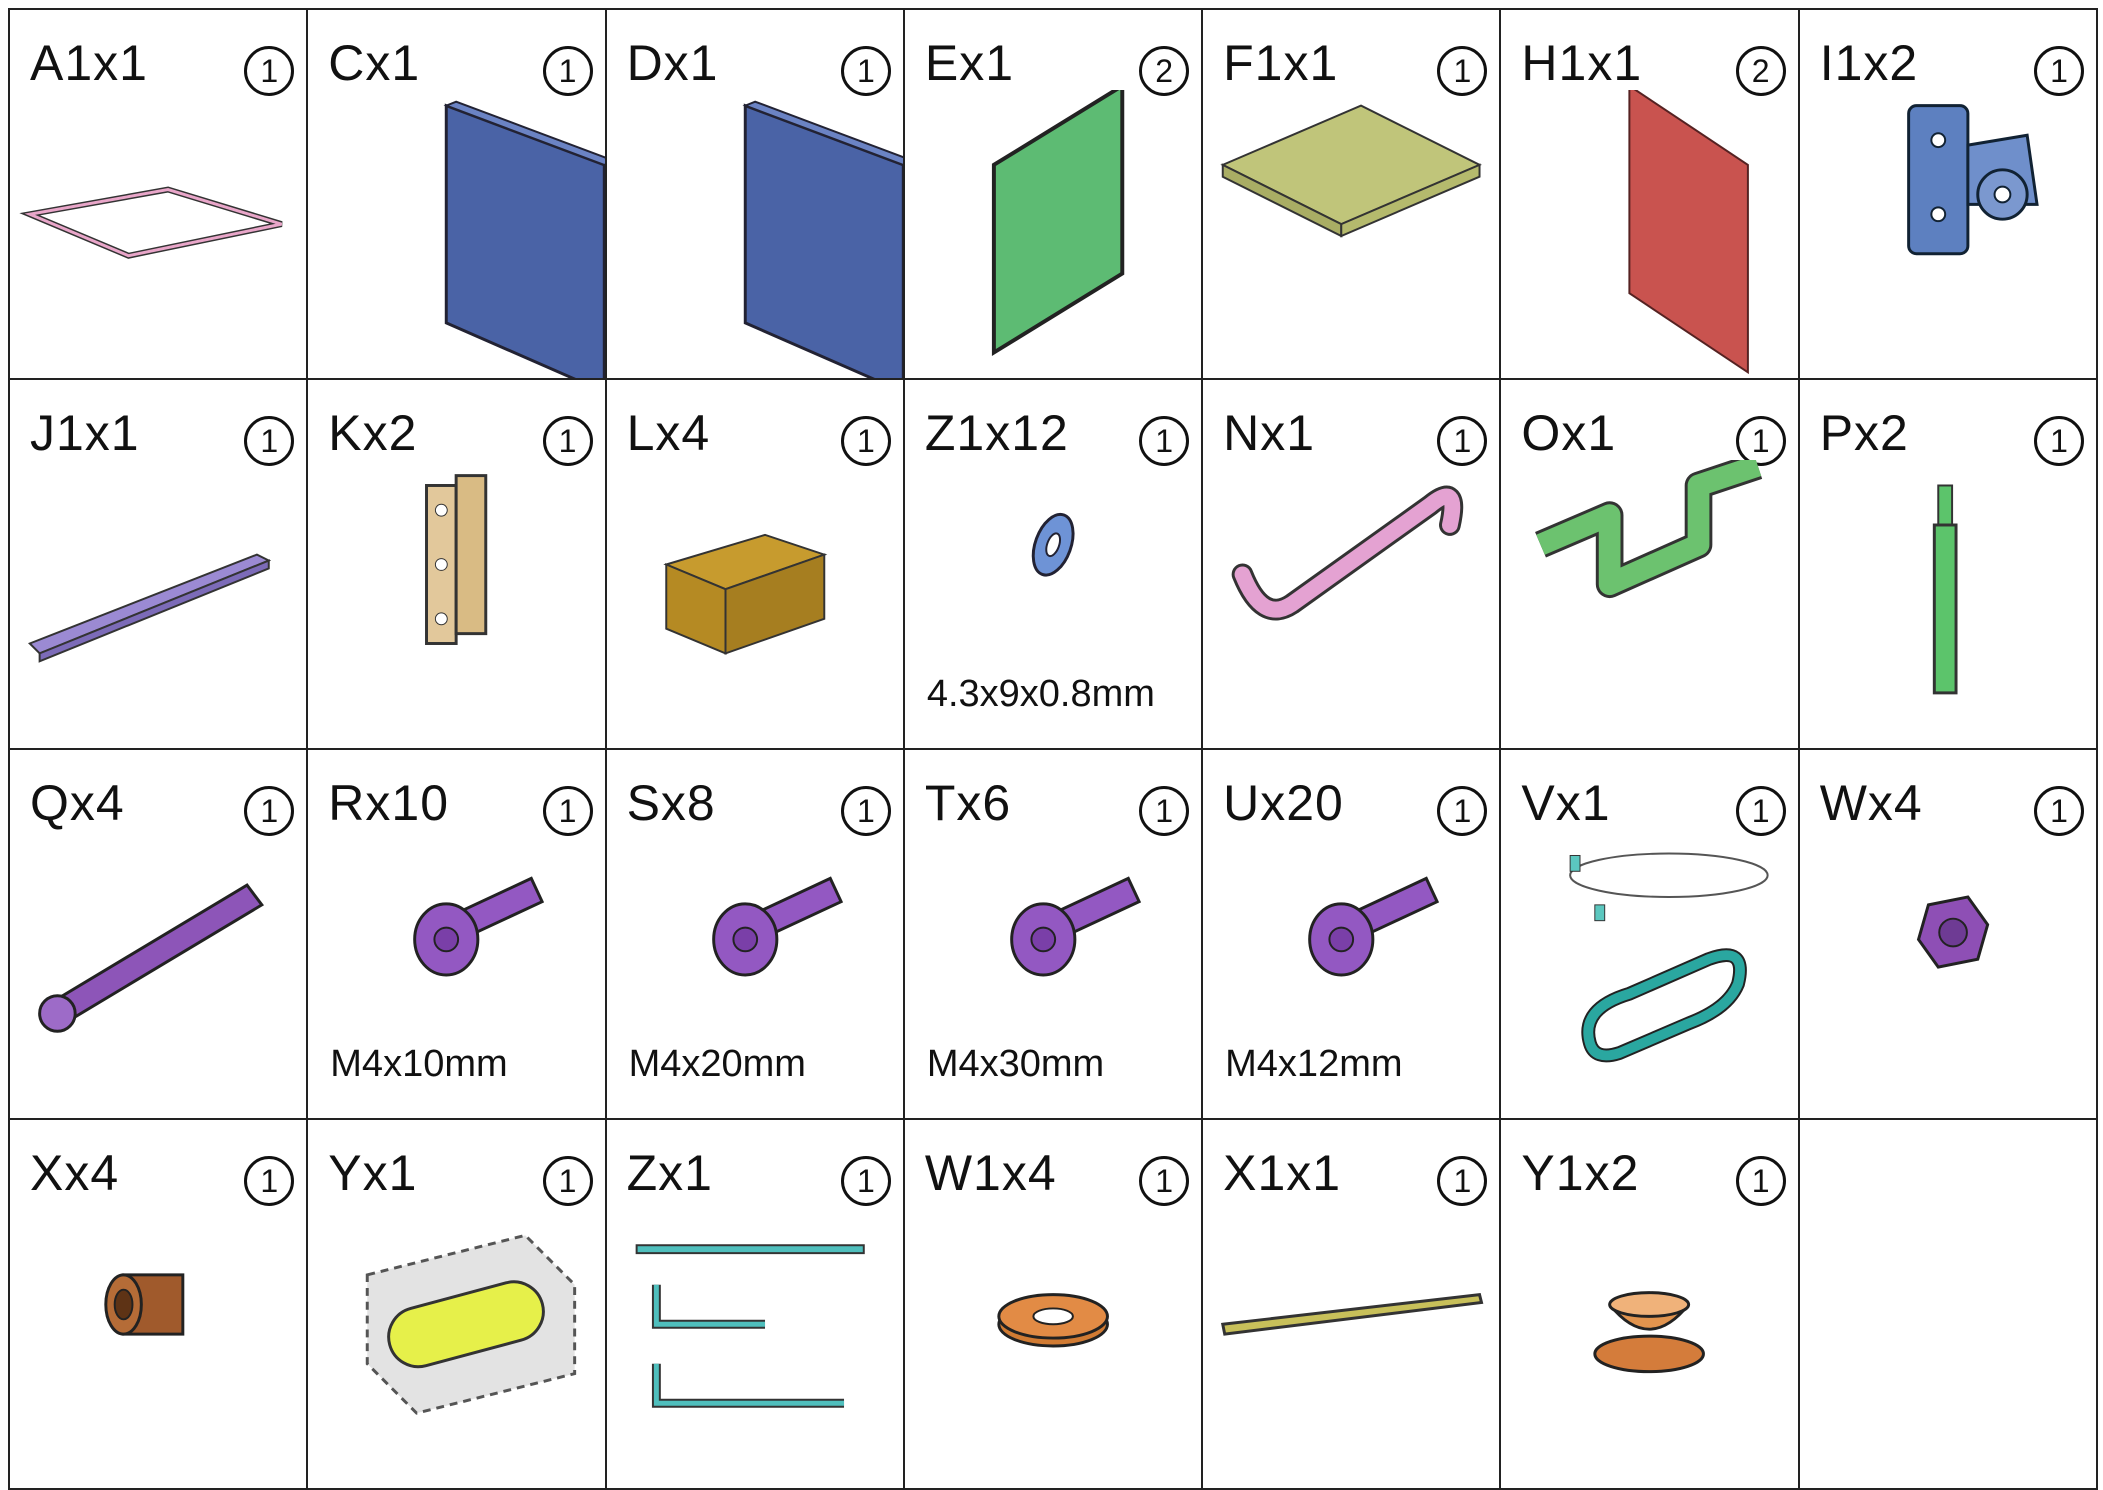 This screenshot has width=2103, height=1490. I want to click on part-spec: 4.3x9x0.8mm, so click(1040, 694).